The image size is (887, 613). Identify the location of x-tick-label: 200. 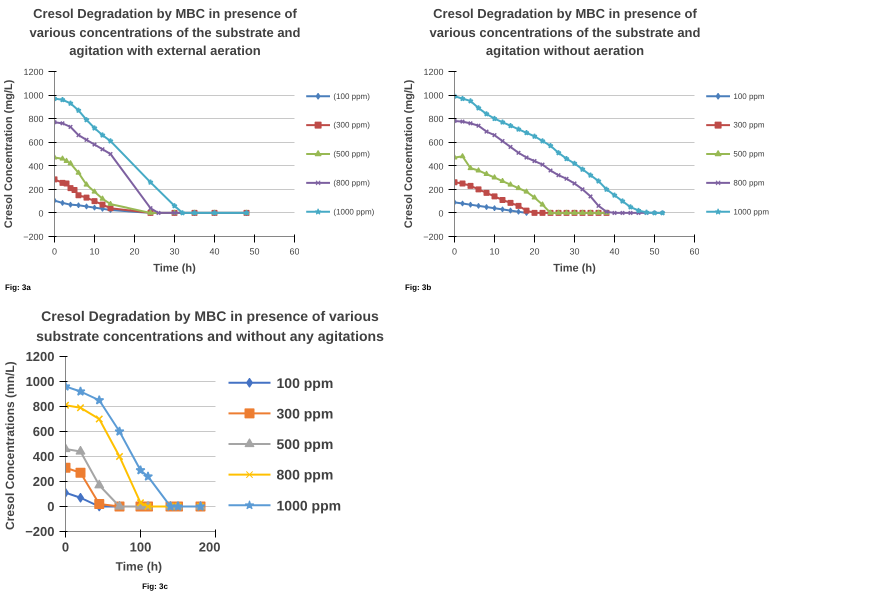
(209, 546).